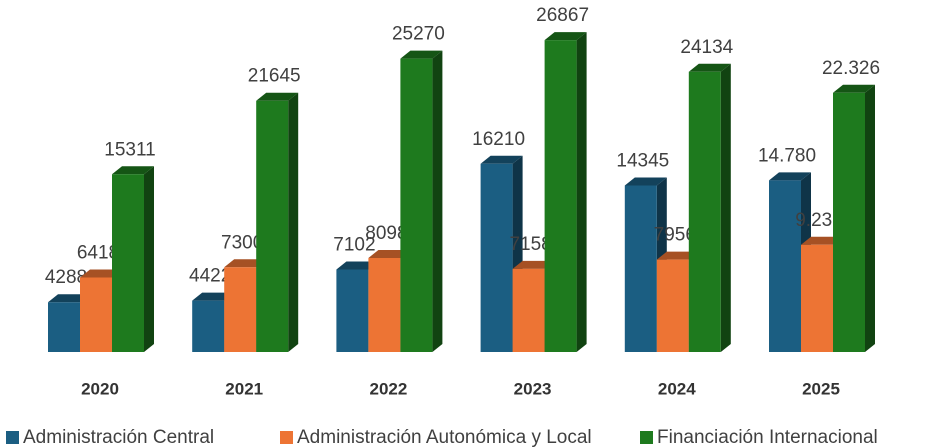 This screenshot has width=936, height=448. What do you see at coordinates (210, 276) in the screenshot?
I see `data-label: 4422` at bounding box center [210, 276].